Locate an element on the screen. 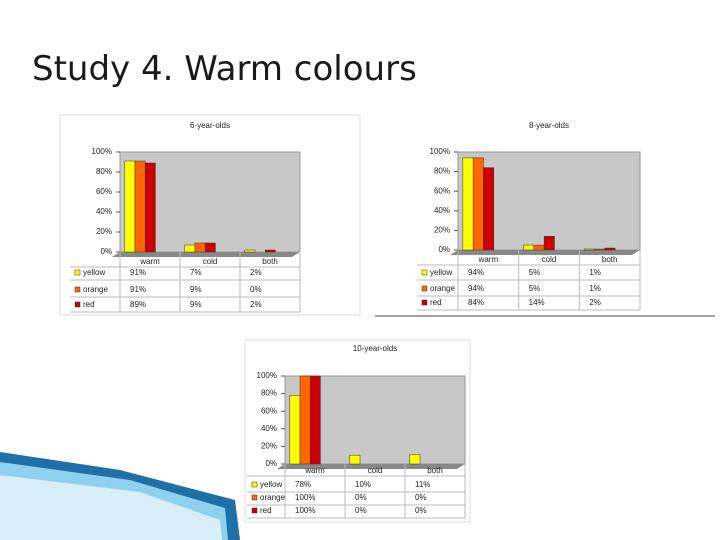 The height and width of the screenshot is (540, 720). chart-title: 10-year-olds is located at coordinates (375, 348).